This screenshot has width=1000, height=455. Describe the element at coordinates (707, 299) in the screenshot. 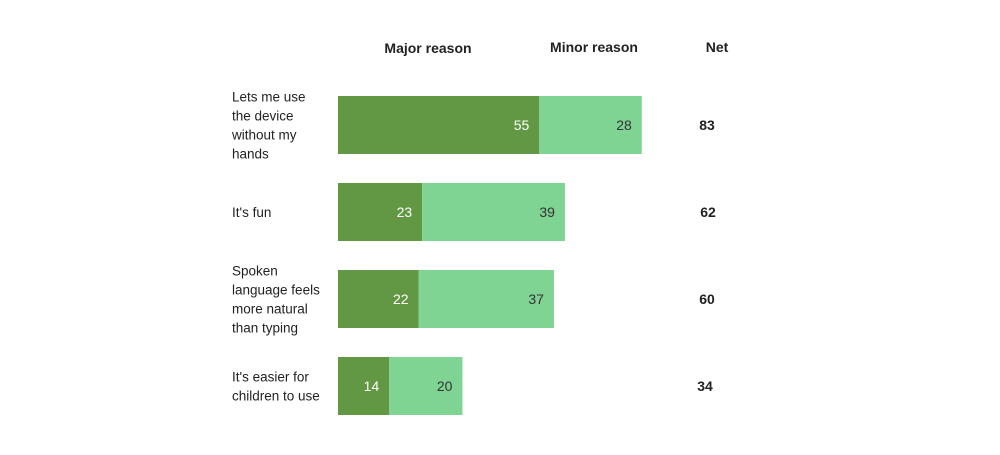

I see `net-value-label: 60` at that location.